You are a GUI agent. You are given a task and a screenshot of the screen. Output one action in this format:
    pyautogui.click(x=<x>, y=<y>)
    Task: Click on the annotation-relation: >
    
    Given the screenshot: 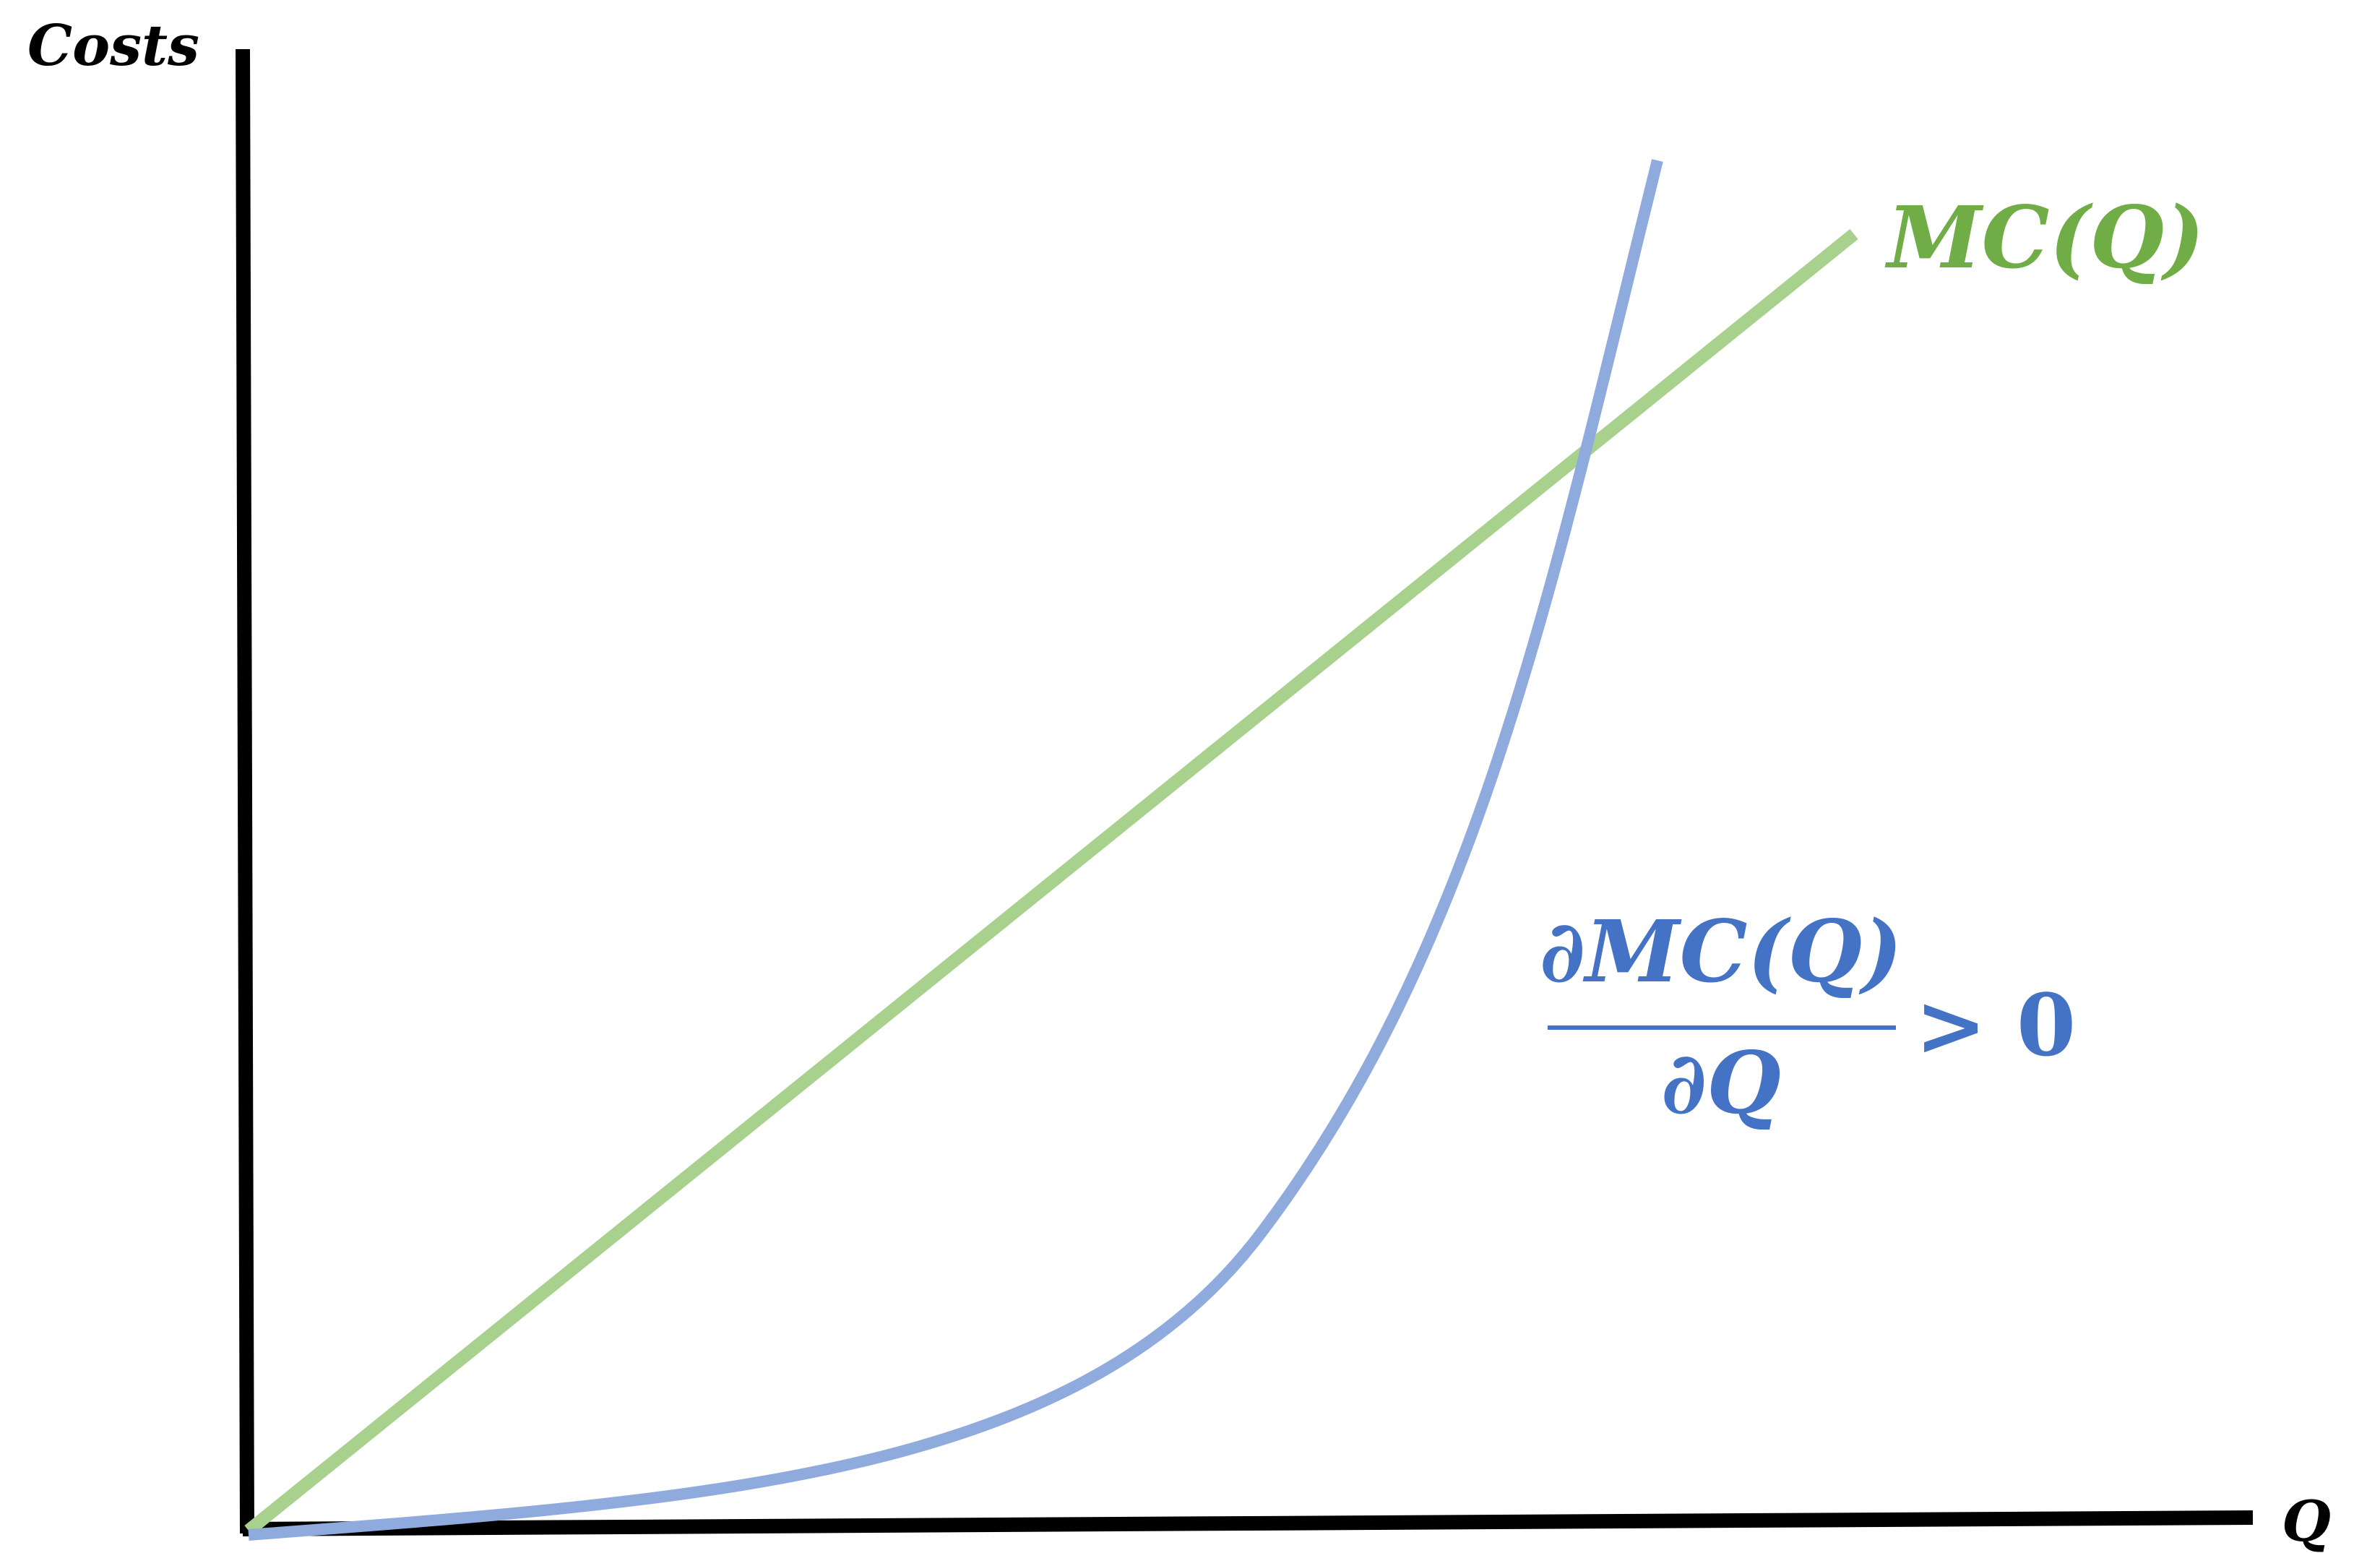 What is the action you would take?
    pyautogui.click(x=1951, y=1025)
    